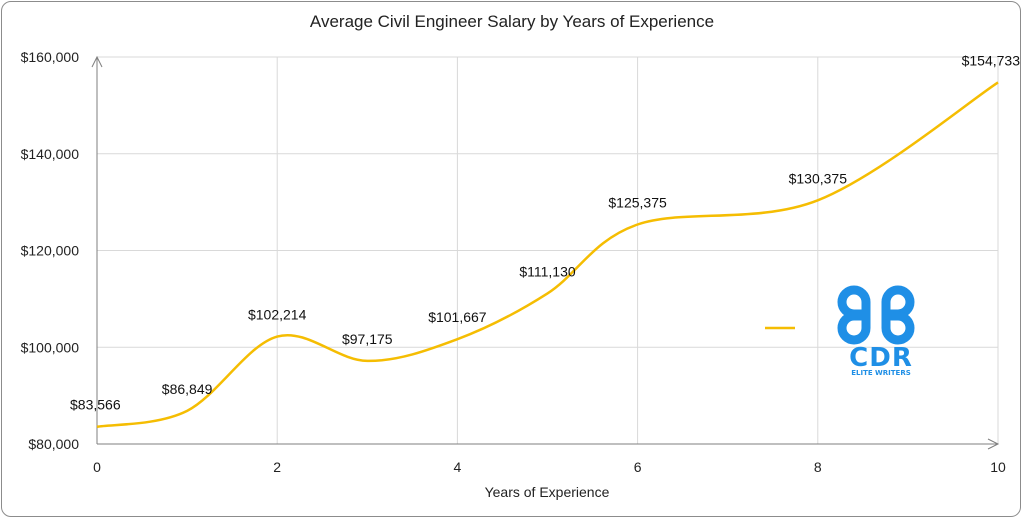 This screenshot has height=520, width=1024. I want to click on x-tick-label: 2, so click(277, 467).